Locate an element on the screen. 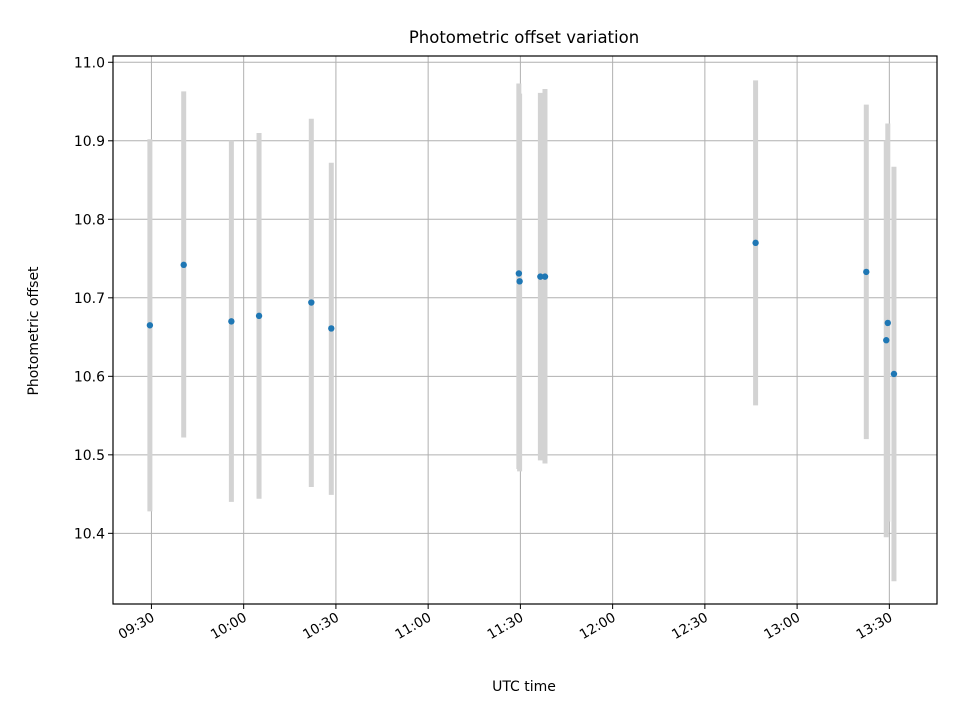 This screenshot has width=960, height=720. y-axis-label: Photometric offset is located at coordinates (34, 331).